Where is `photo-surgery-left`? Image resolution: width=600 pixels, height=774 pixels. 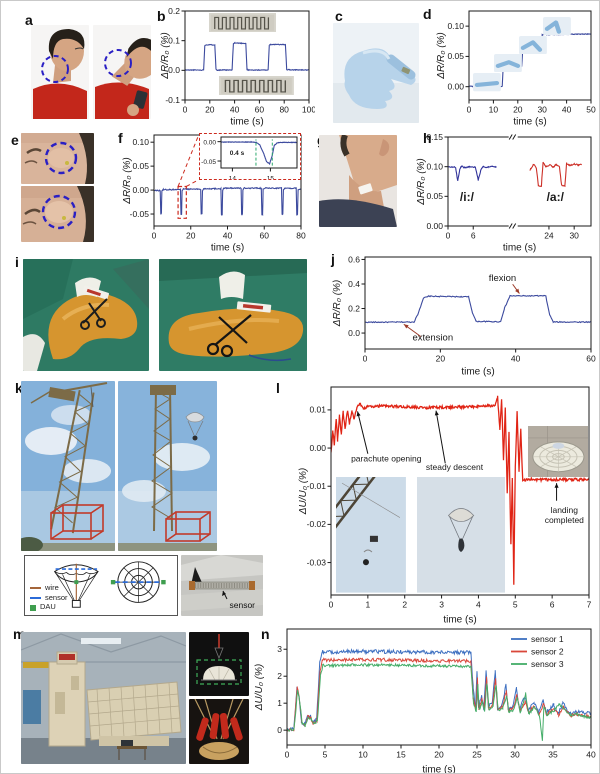 photo-surgery-left is located at coordinates (86, 315).